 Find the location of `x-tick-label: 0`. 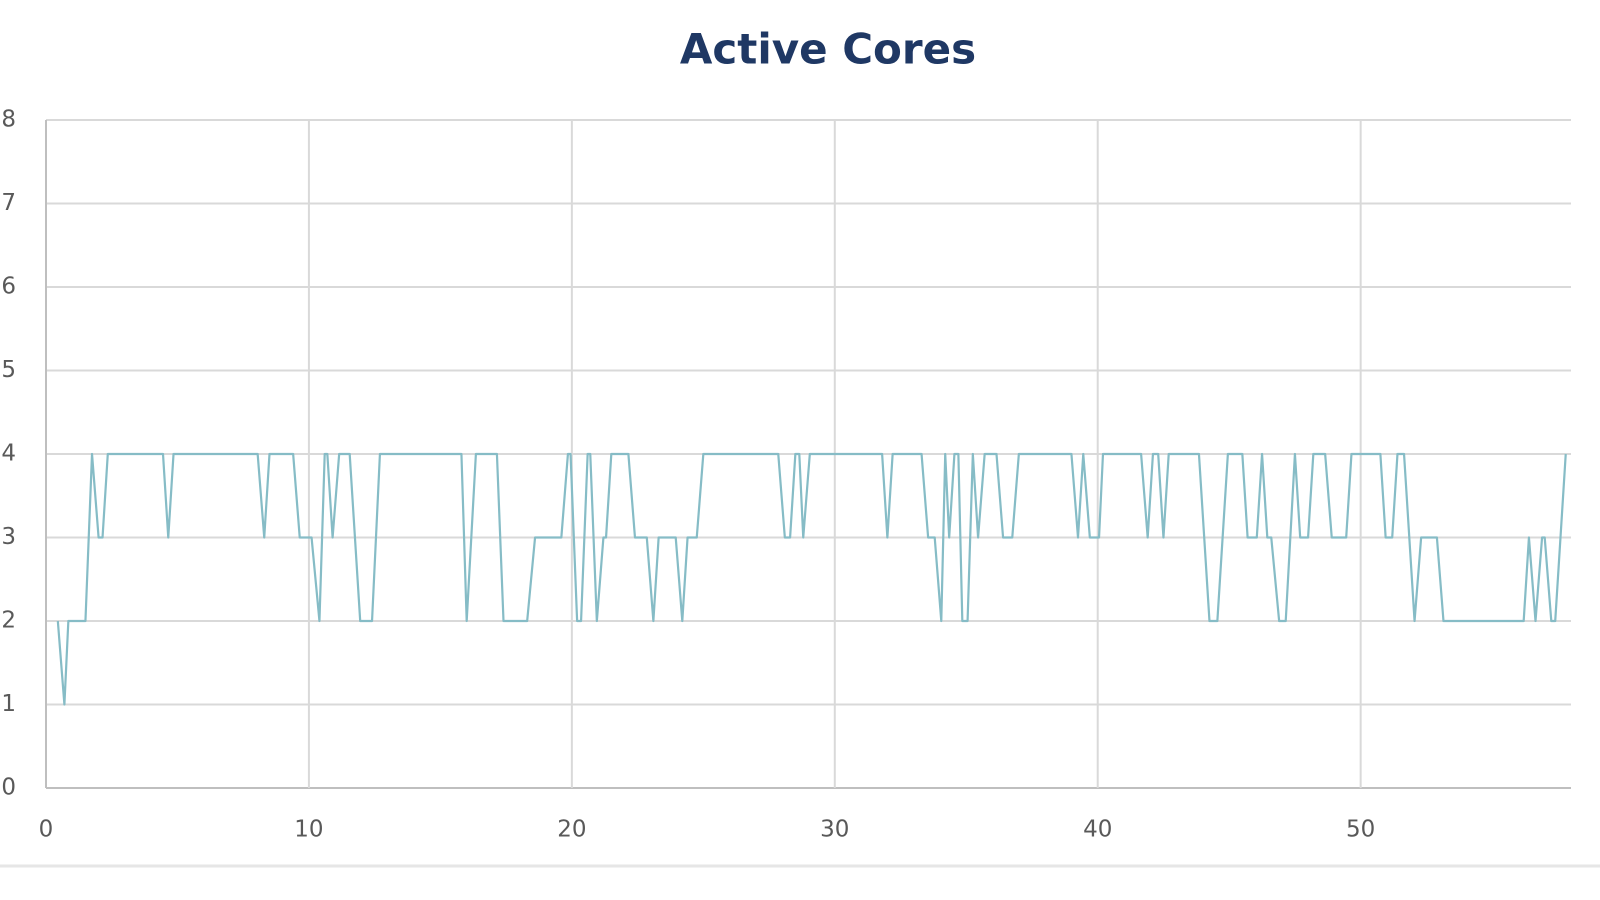

x-tick-label: 0 is located at coordinates (46, 830).